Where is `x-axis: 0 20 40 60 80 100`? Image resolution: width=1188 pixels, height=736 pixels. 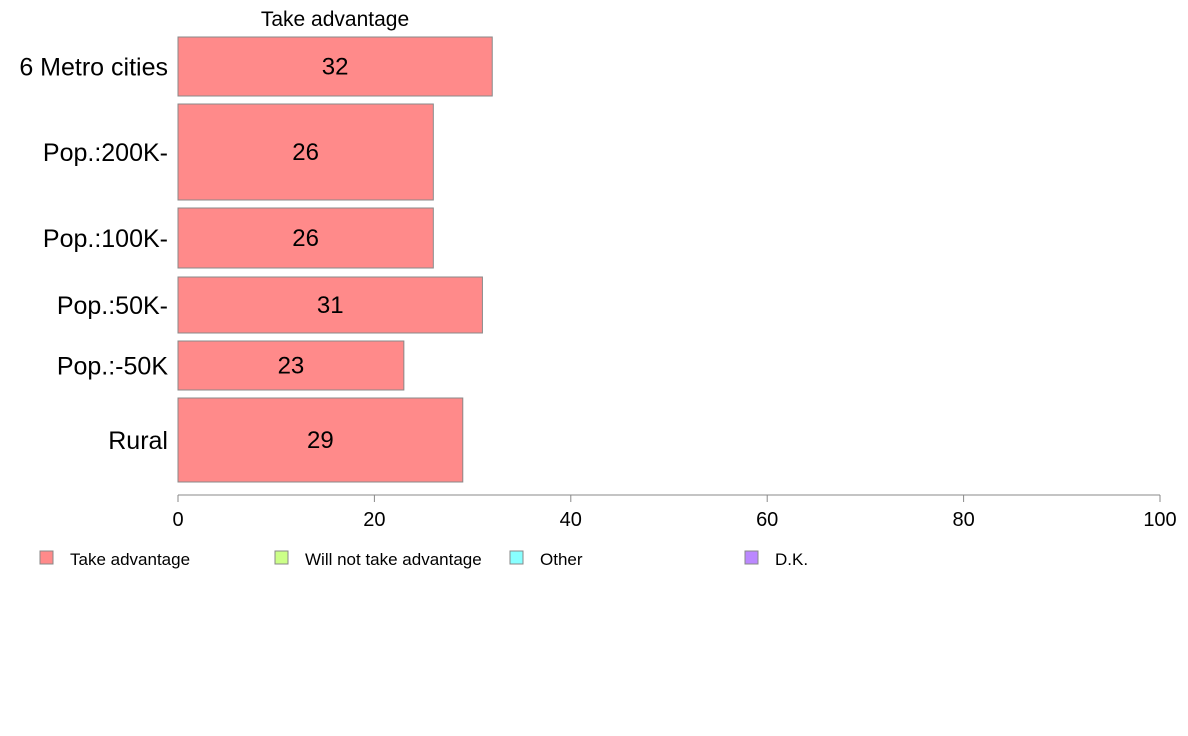 x-axis: 0 20 40 60 80 100 is located at coordinates (674, 512).